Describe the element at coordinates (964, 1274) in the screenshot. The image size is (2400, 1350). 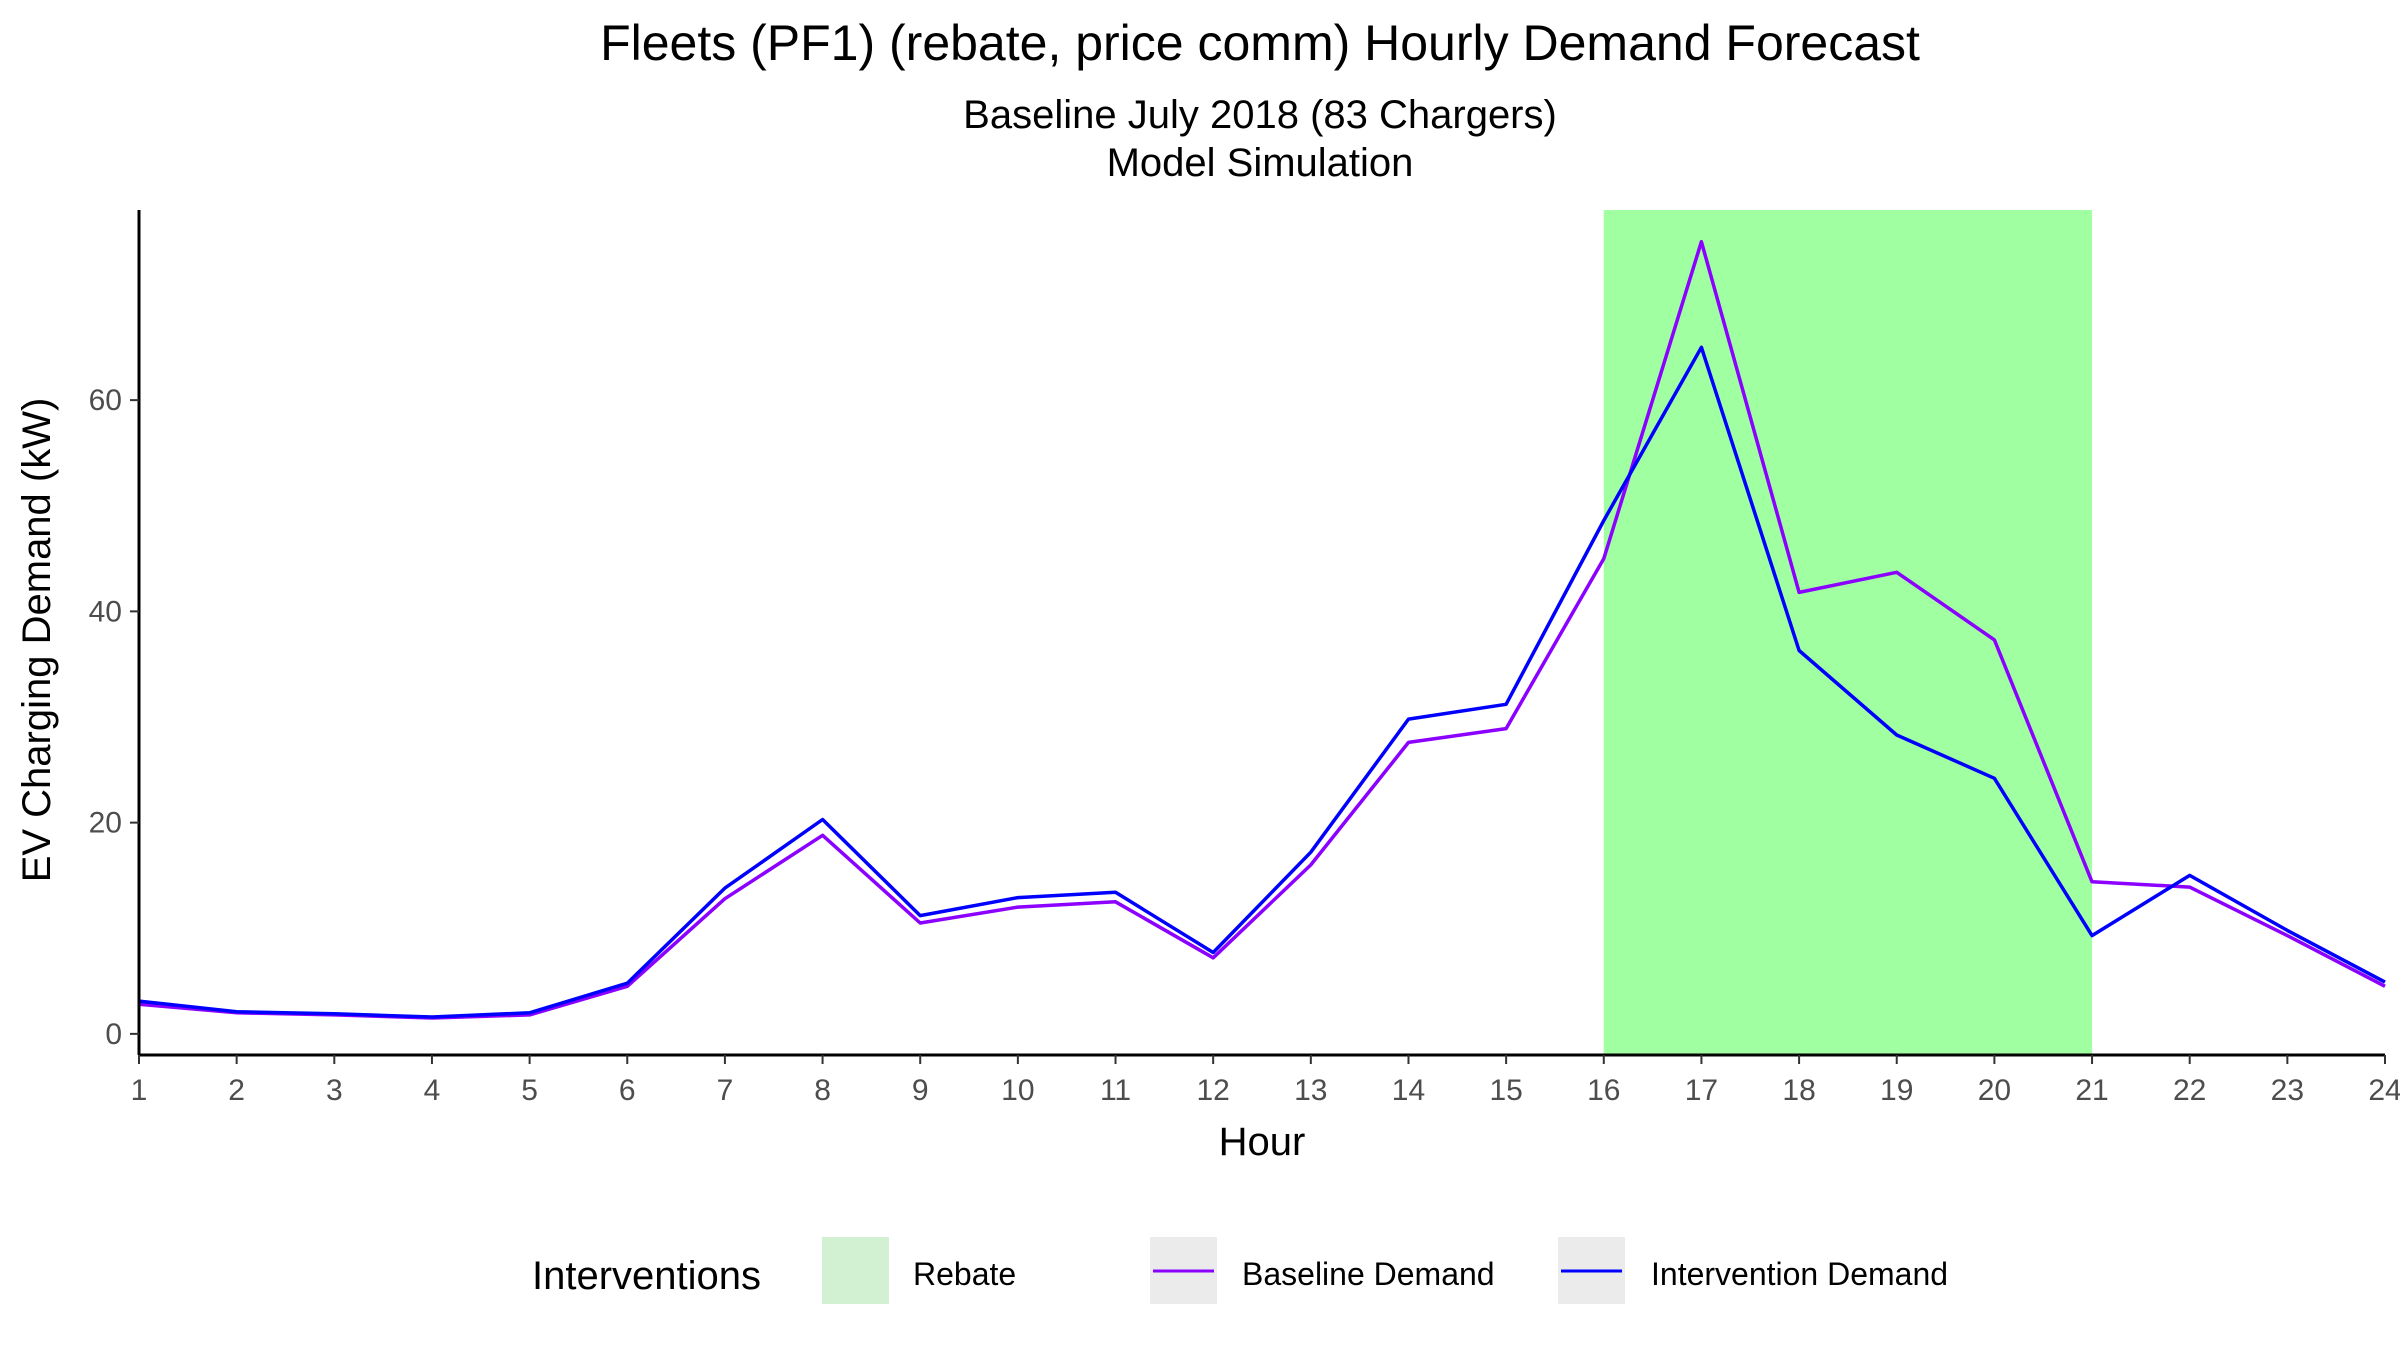
I see `legend-label-rebate: Rebate` at that location.